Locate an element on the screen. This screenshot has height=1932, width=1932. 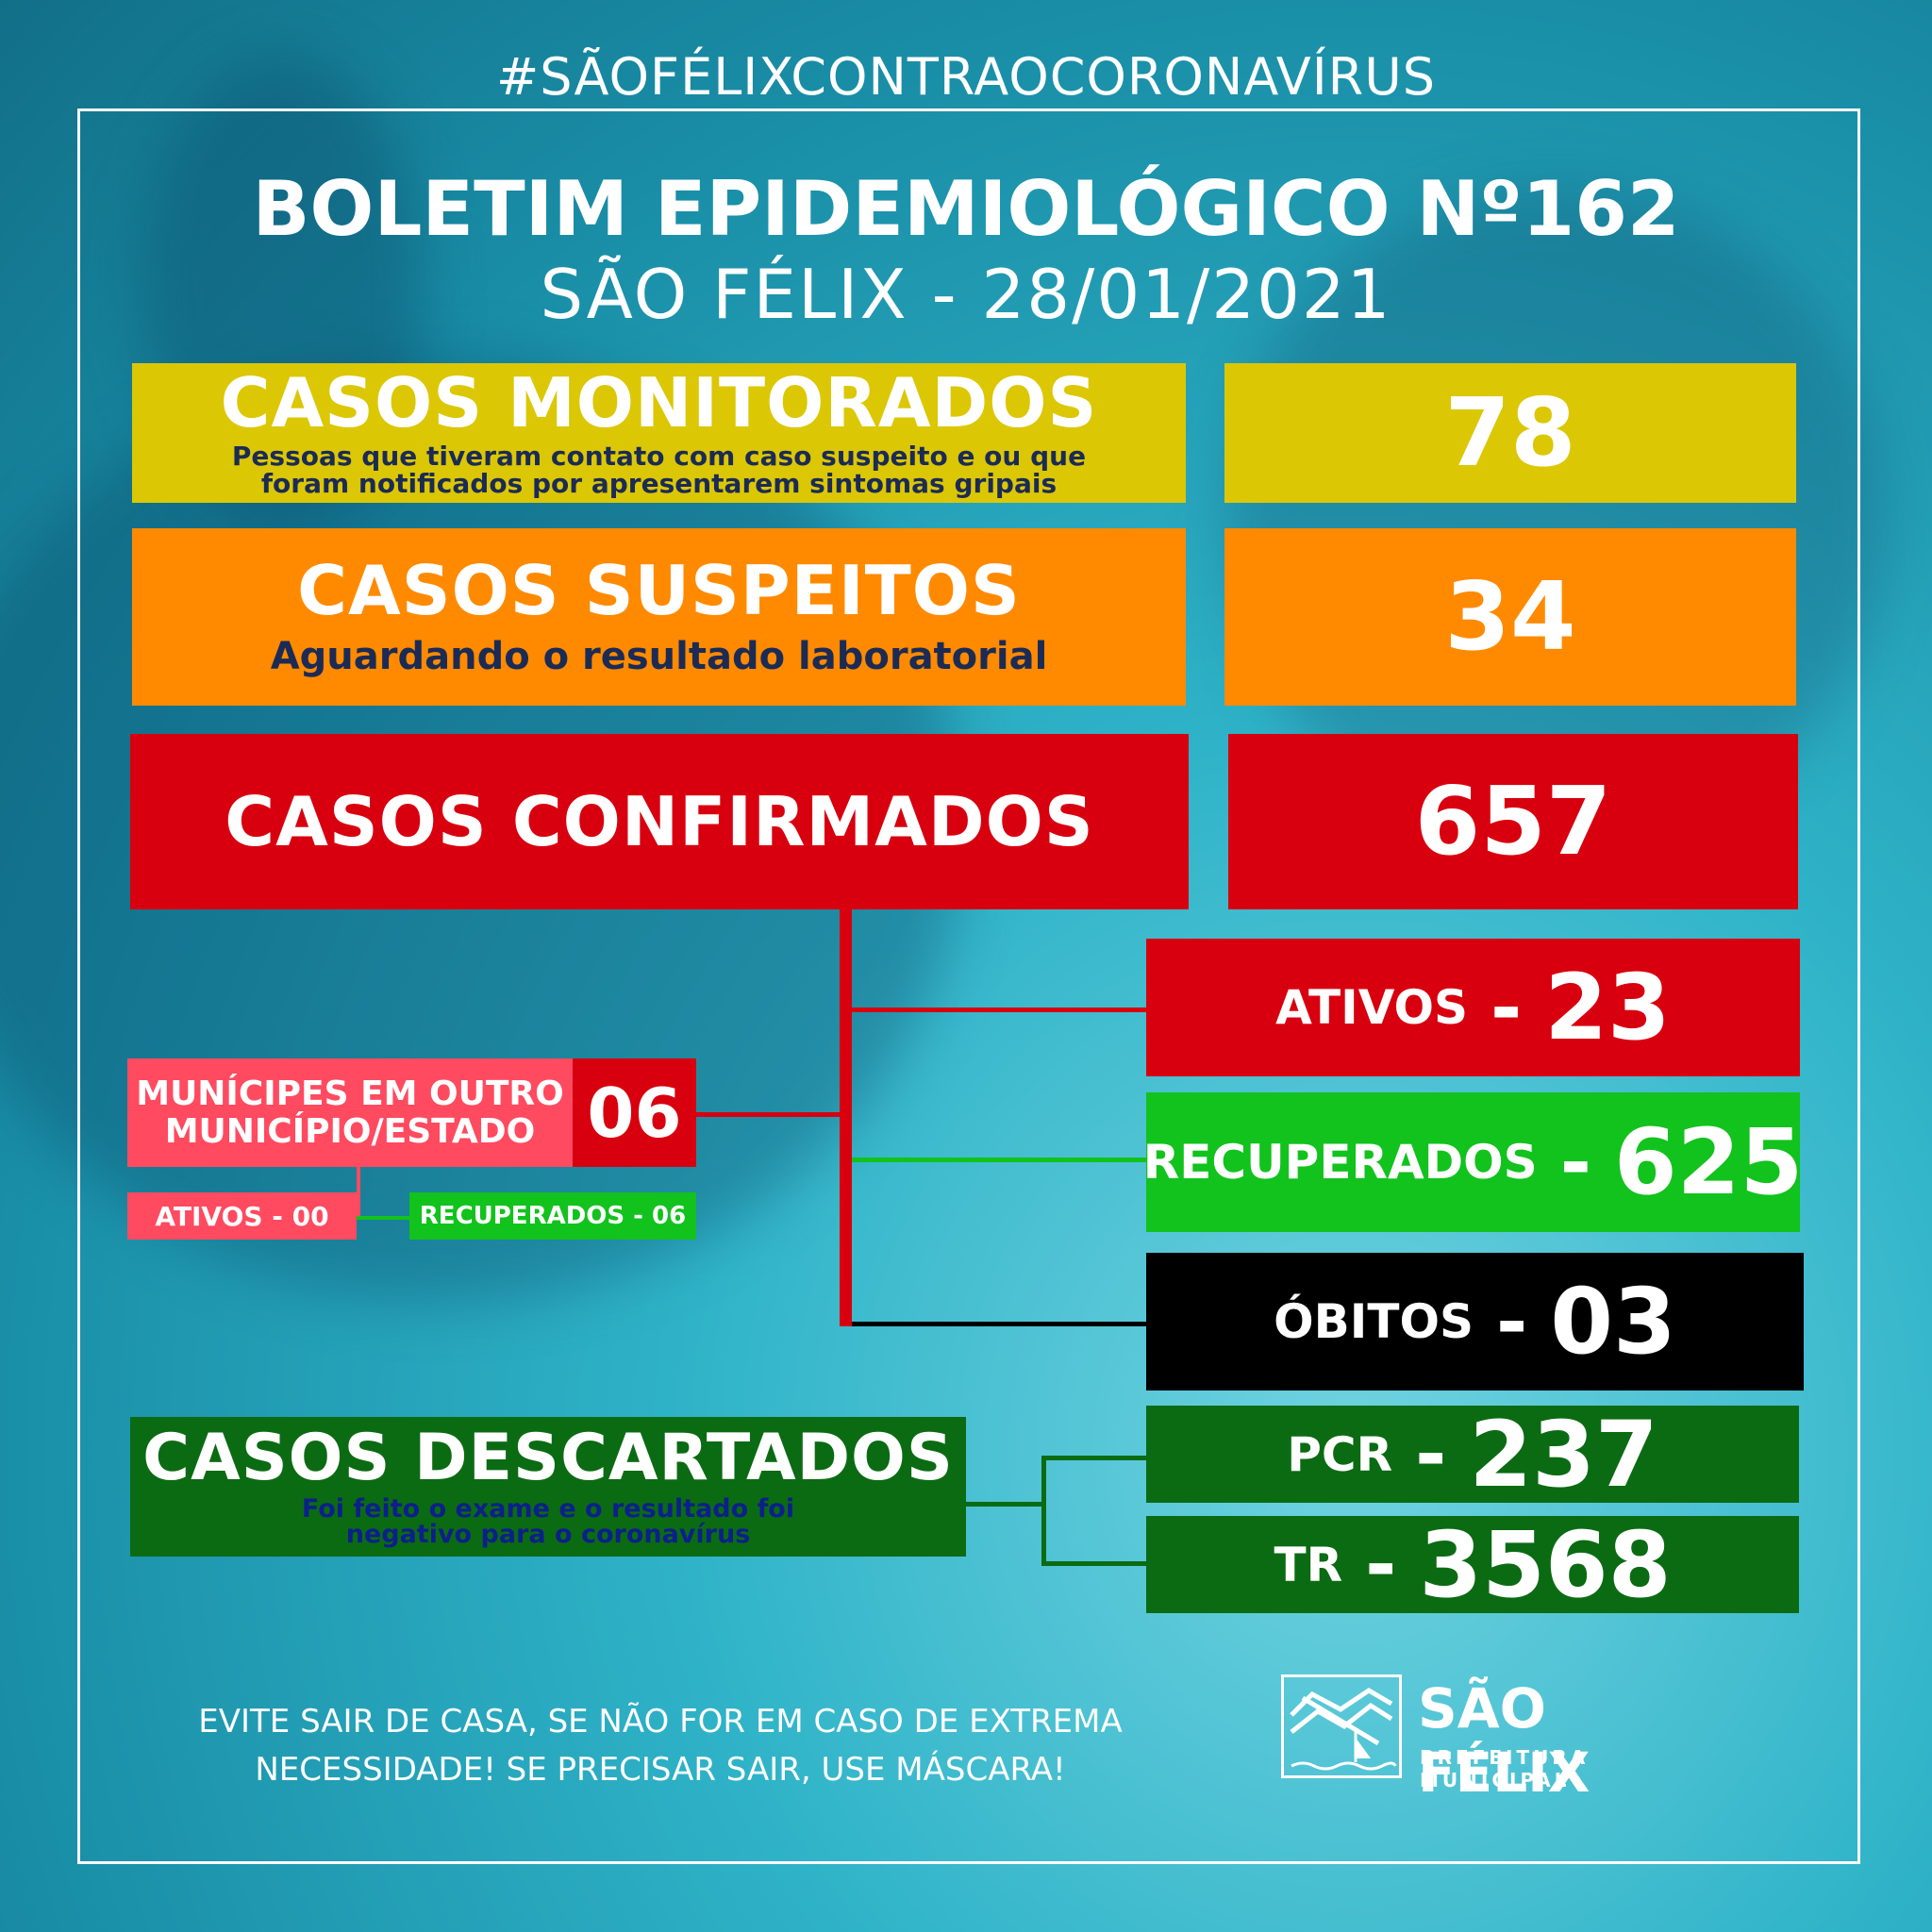
obitos-box: ÓBITOS - 03 is located at coordinates (1475, 1322).